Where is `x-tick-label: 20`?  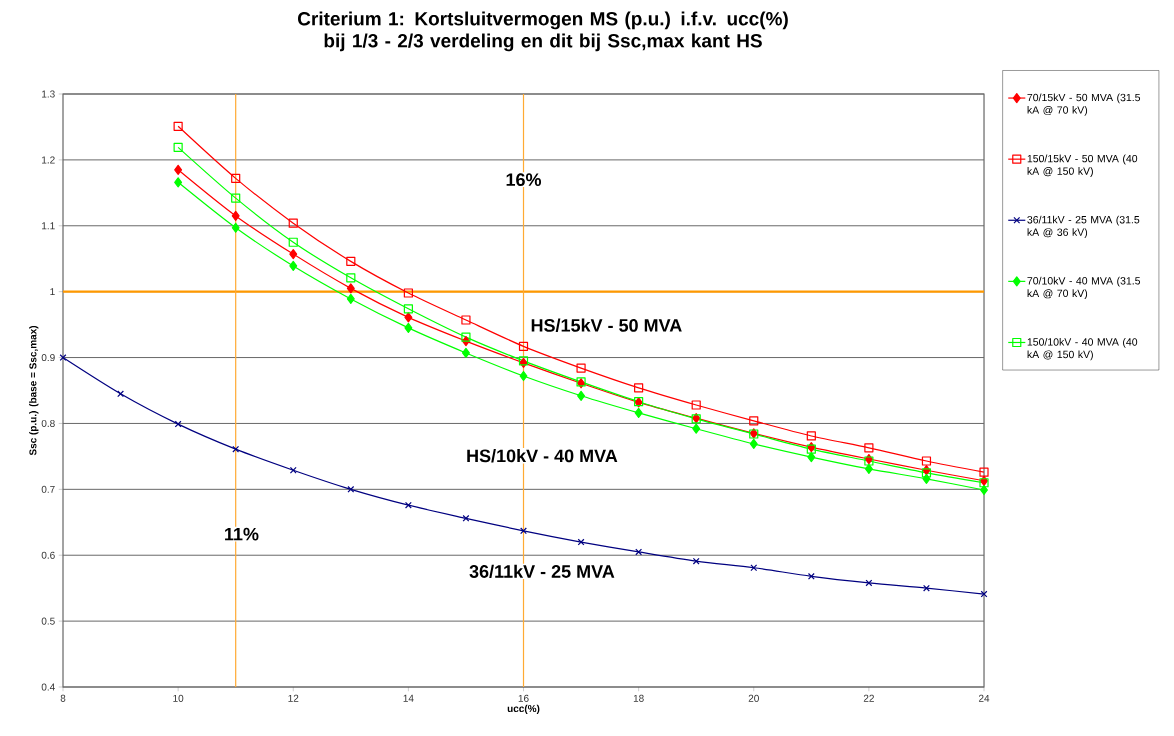 x-tick-label: 20 is located at coordinates (753, 698).